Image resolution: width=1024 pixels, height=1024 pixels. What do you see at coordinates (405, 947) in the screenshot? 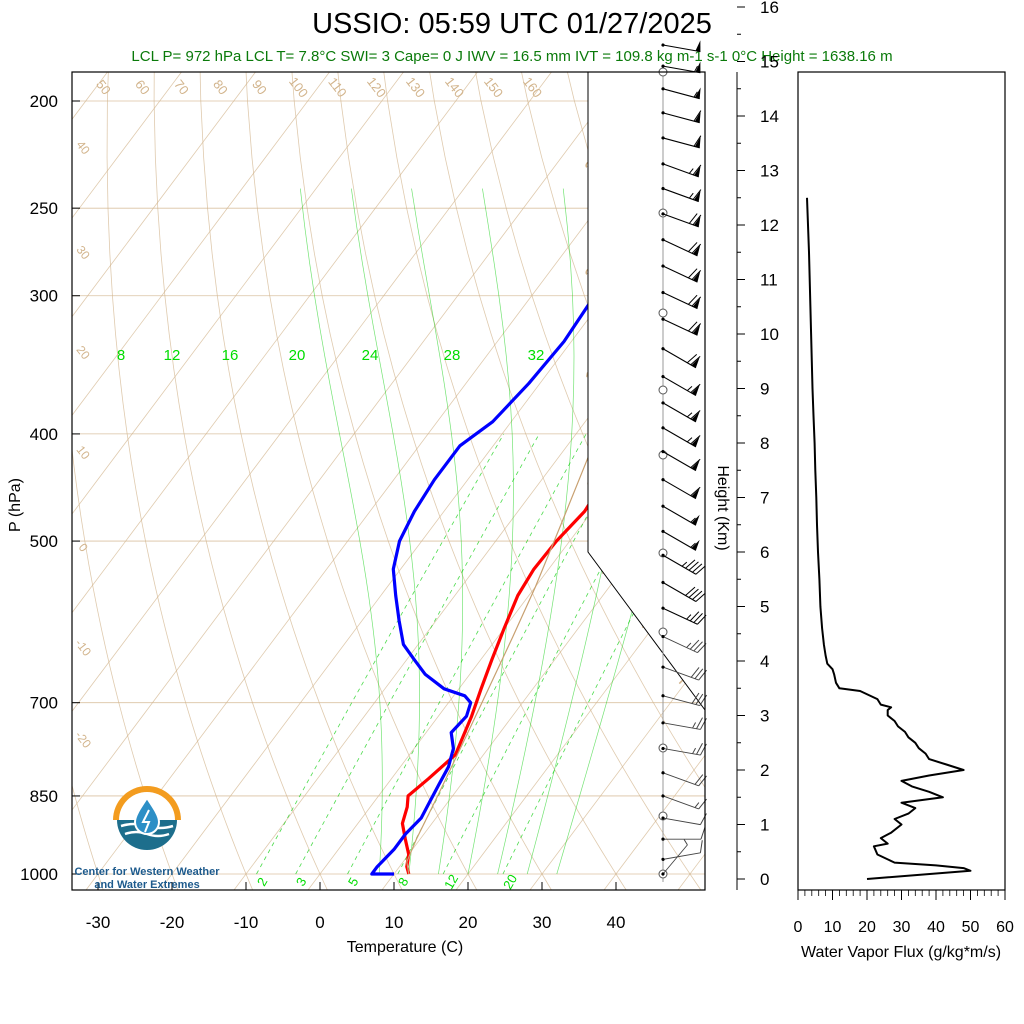
I see `x-axis-label: Temperature (C)` at bounding box center [405, 947].